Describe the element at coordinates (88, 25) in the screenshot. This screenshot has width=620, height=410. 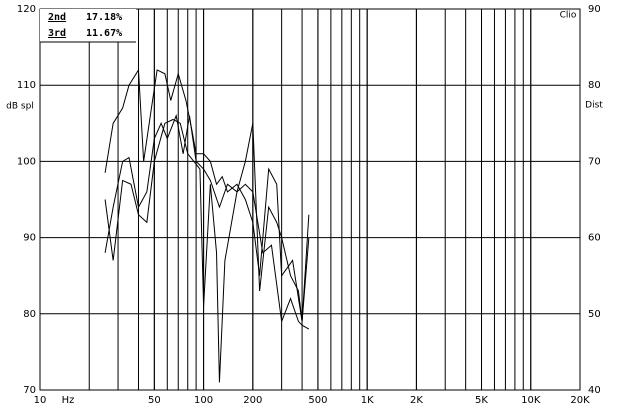
I see `legend-box` at that location.